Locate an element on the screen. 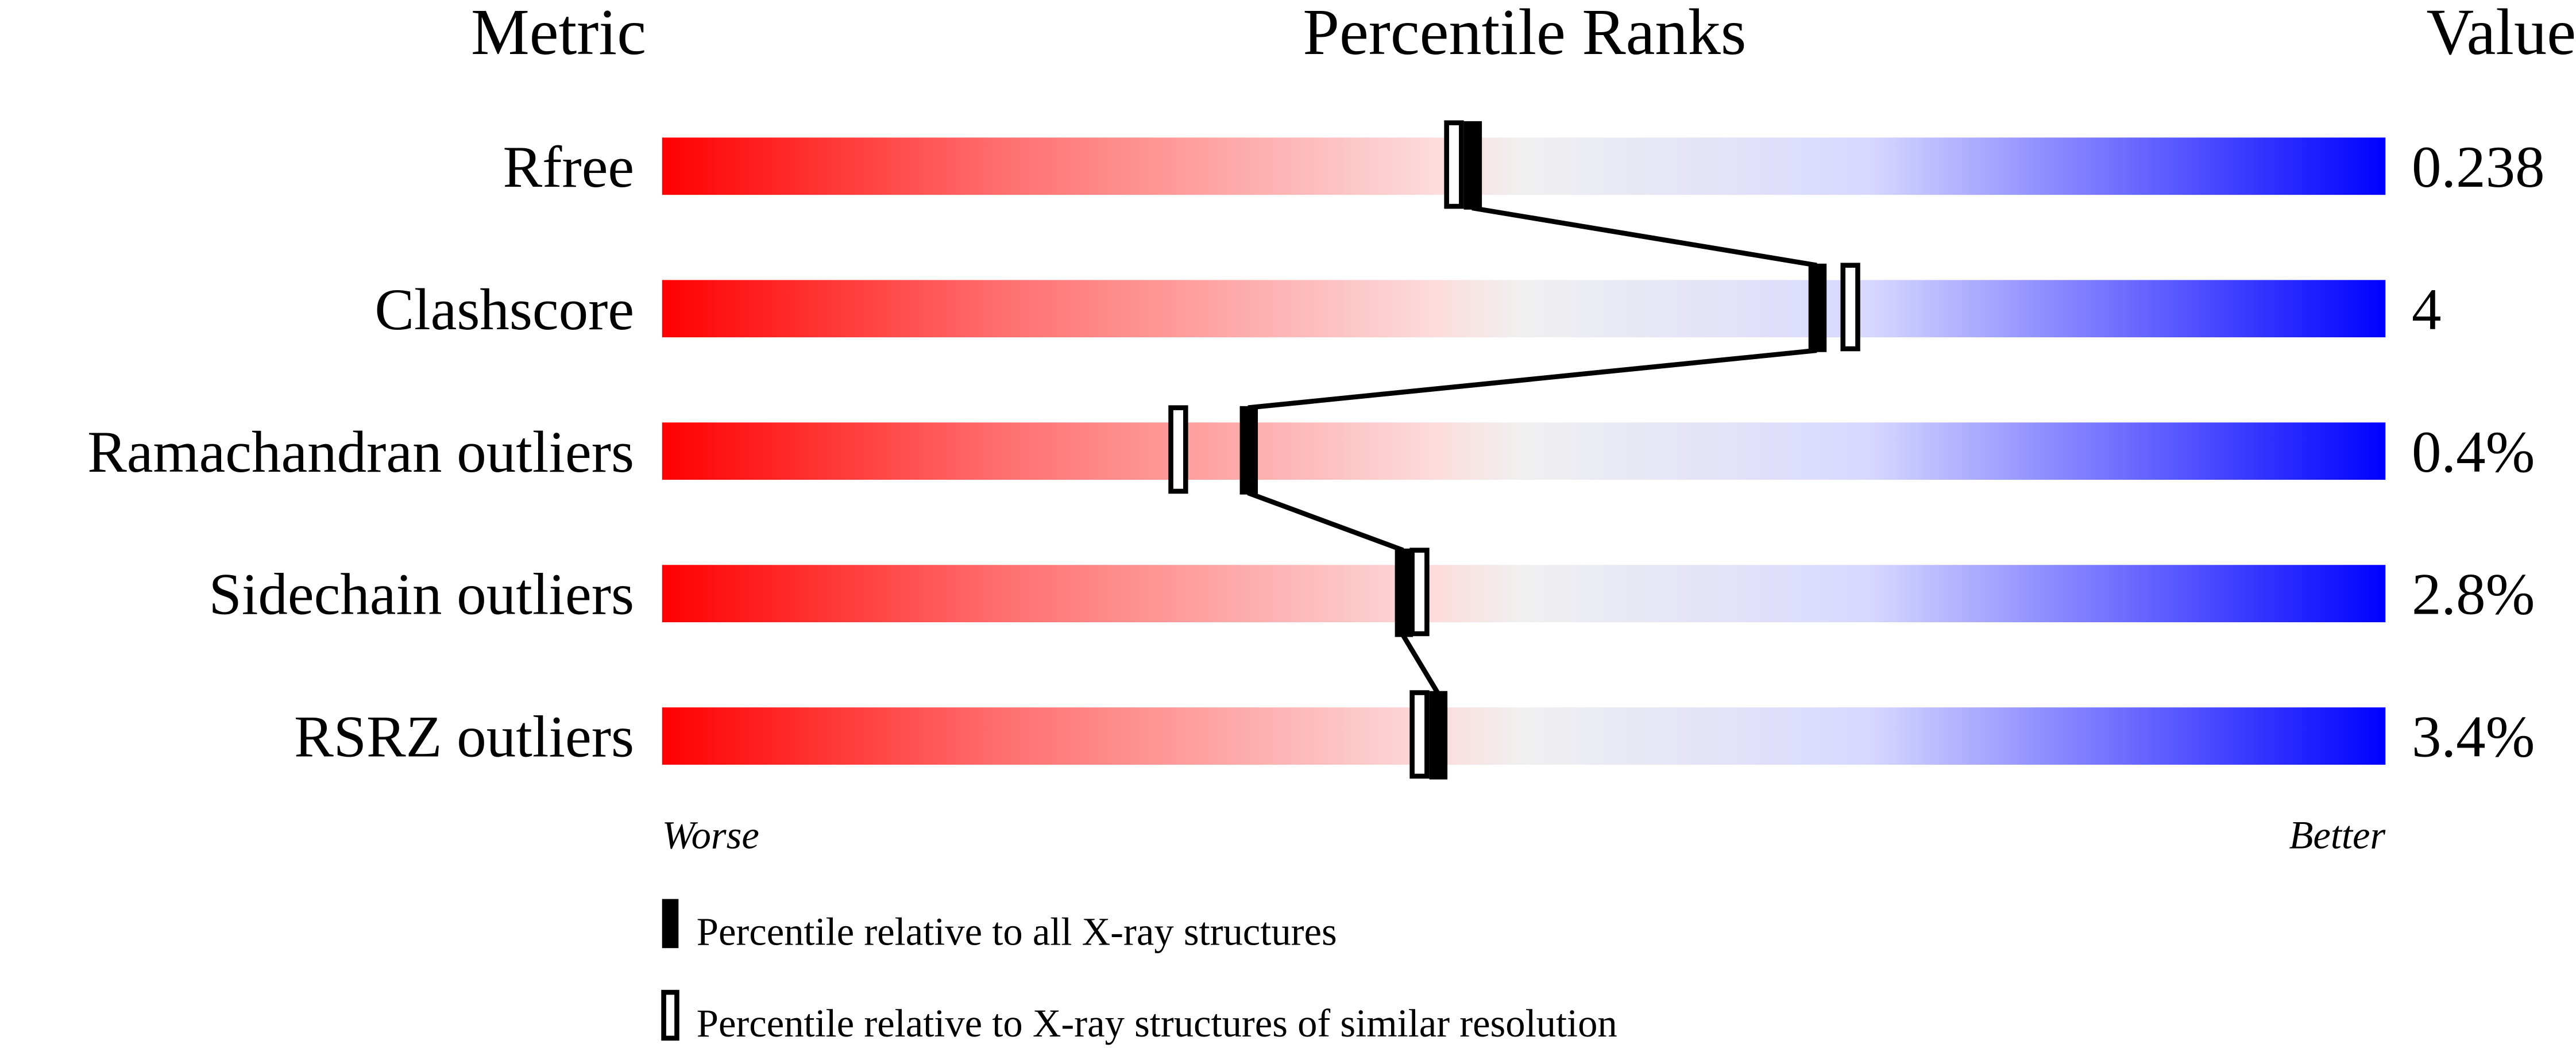  metric-label: Sidechain outliers is located at coordinates (422, 594).